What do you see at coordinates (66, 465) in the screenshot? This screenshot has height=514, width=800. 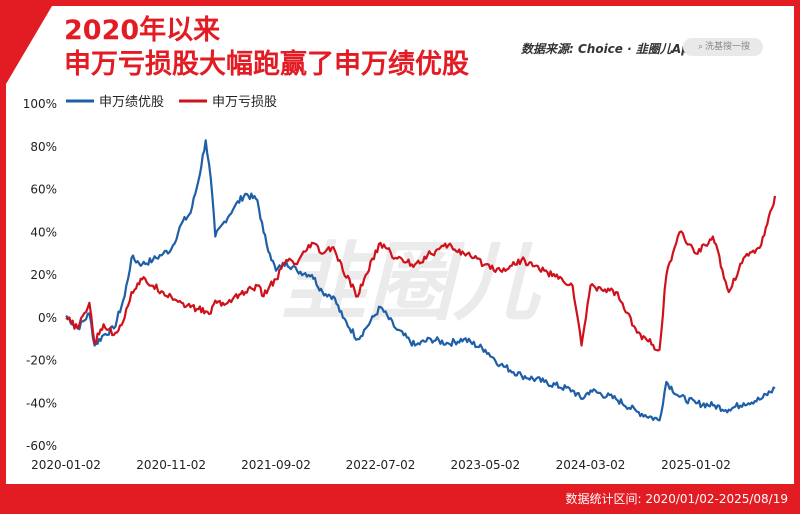 I see `x-tick-label: 2020-01-02` at bounding box center [66, 465].